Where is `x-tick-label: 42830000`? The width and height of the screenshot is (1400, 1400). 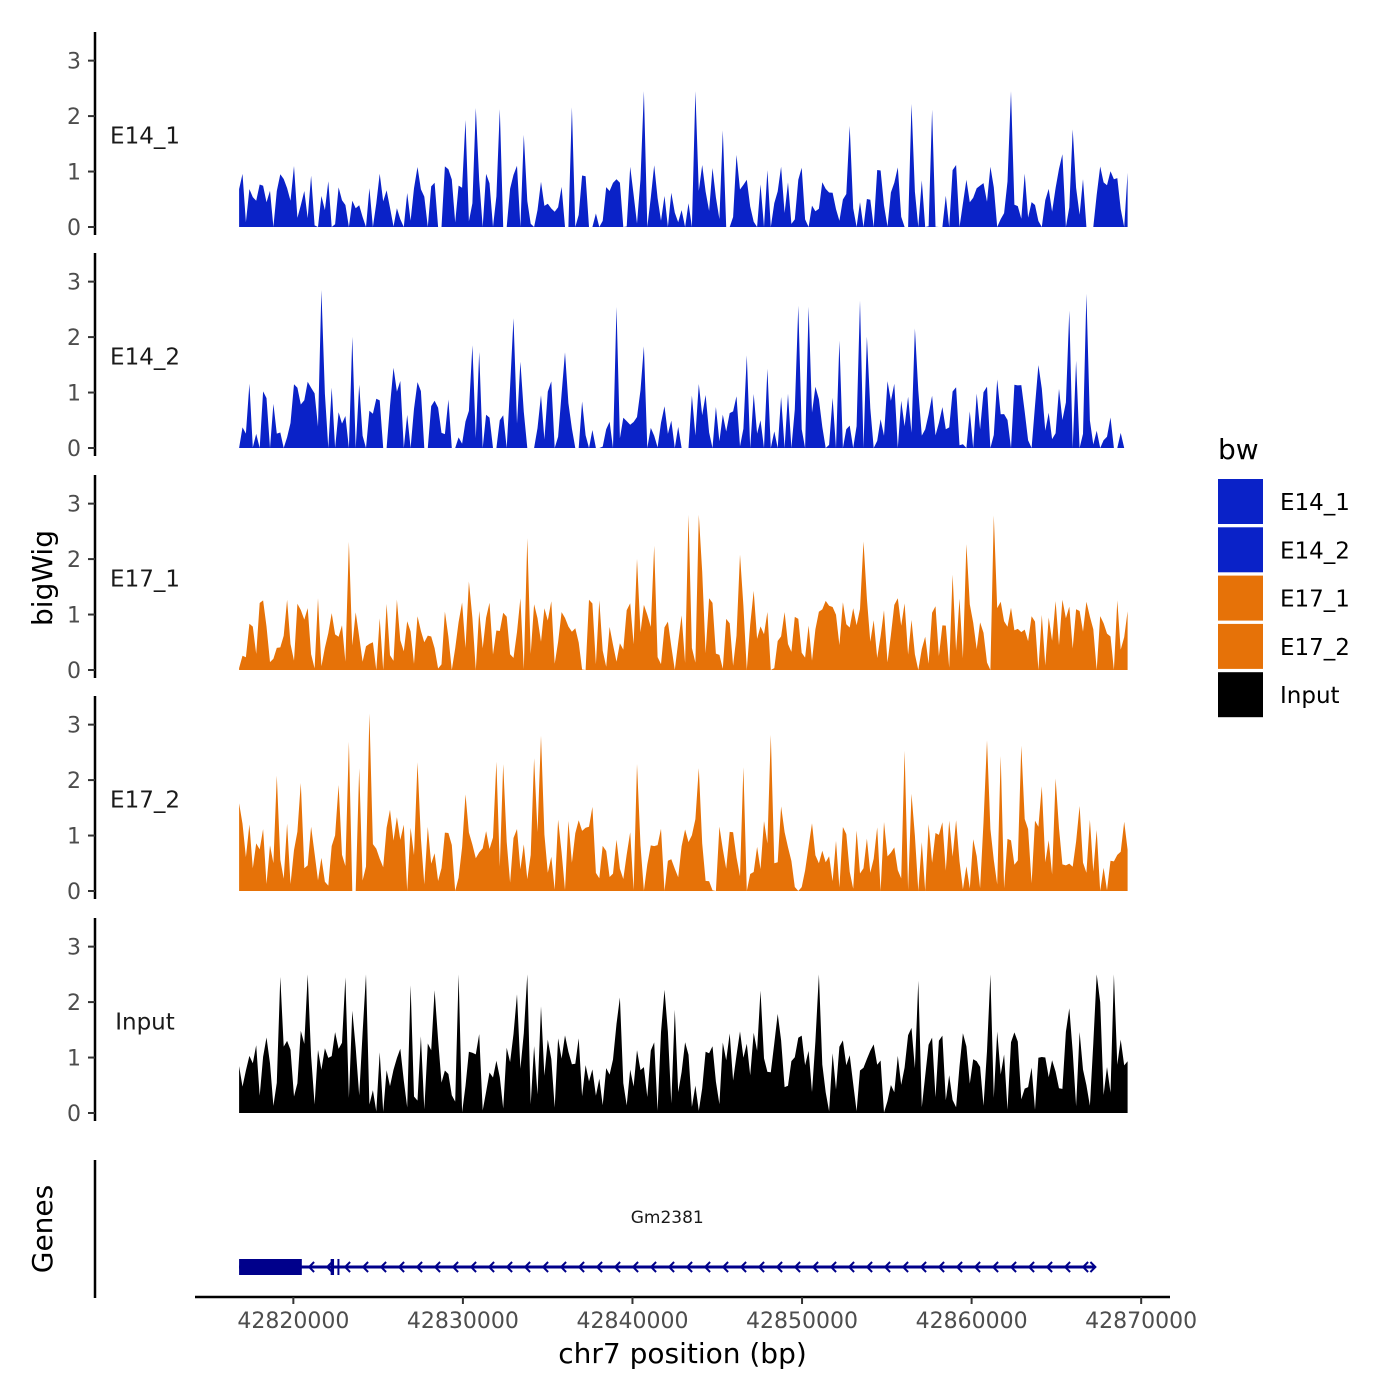
x-tick-label: 42830000 is located at coordinates (463, 1321).